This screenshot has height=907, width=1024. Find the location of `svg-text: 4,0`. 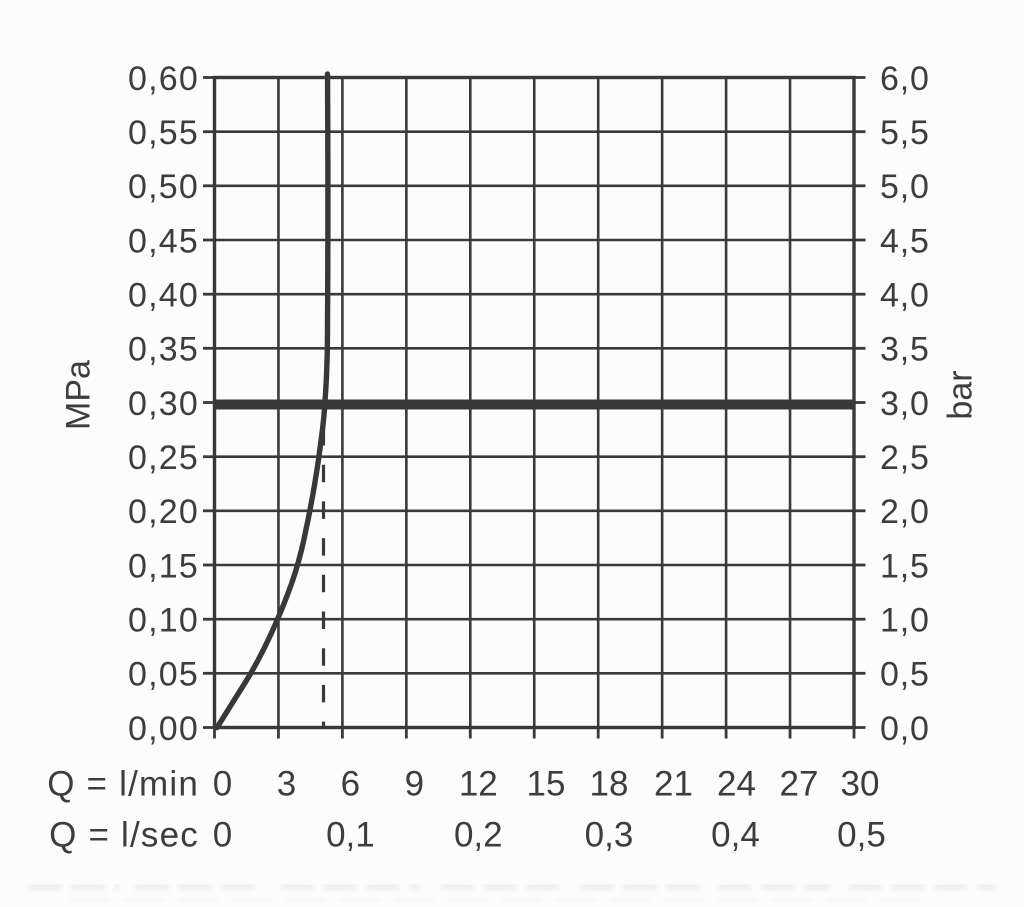

svg-text: 4,0 is located at coordinates (905, 296).